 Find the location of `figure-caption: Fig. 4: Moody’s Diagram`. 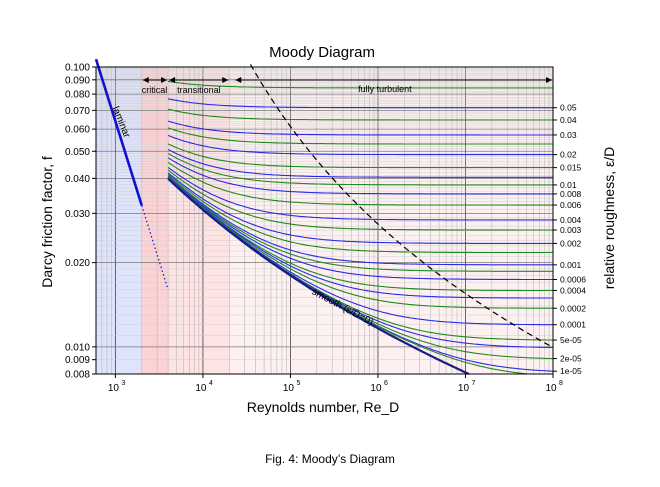

figure-caption: Fig. 4: Moody’s Diagram is located at coordinates (330, 459).